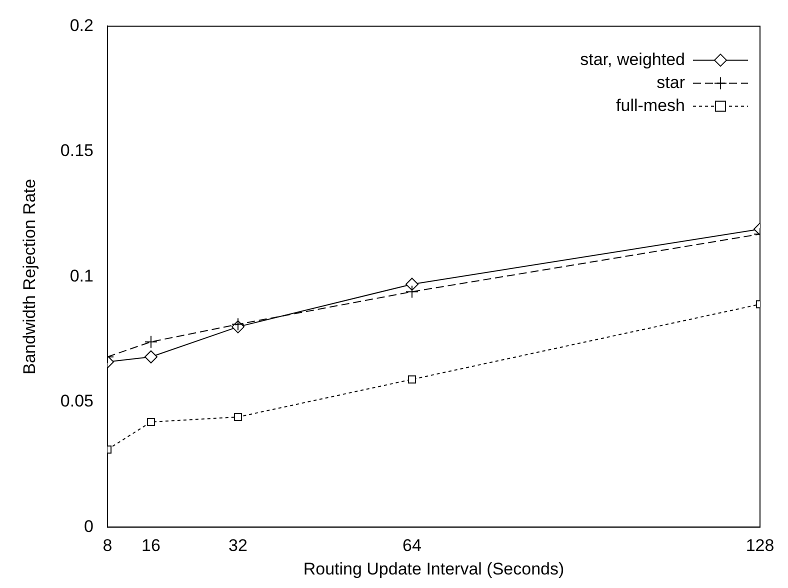 The width and height of the screenshot is (788, 588). What do you see at coordinates (77, 401) in the screenshot?
I see `y-tick-label: 0.05` at bounding box center [77, 401].